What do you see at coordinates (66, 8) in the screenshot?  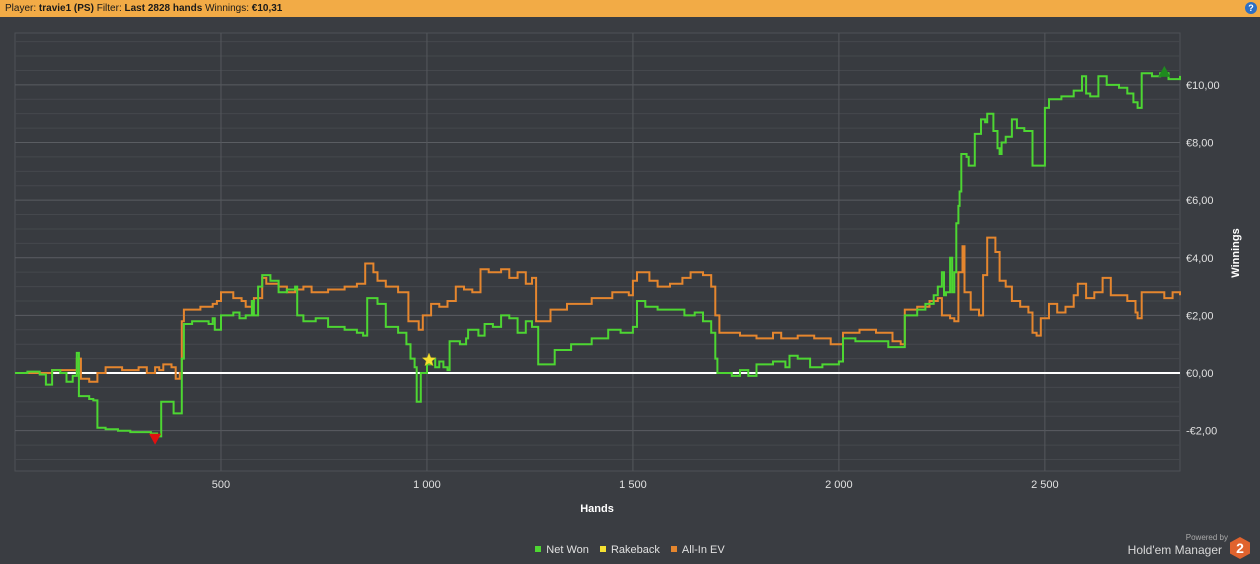 I see `player-value: travie1 (PS)` at bounding box center [66, 8].